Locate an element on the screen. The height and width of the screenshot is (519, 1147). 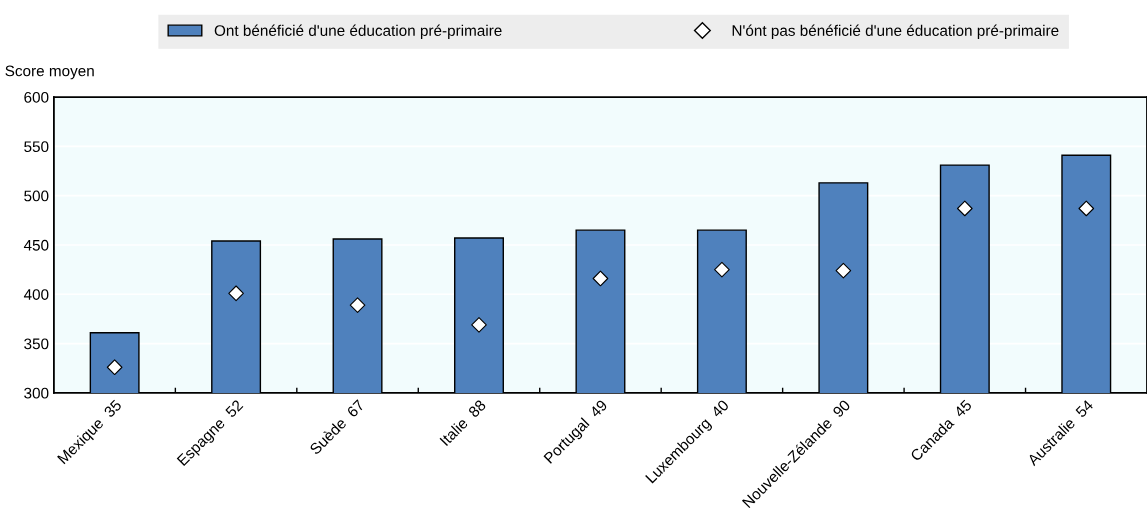
legend-label: Ont bénéficié d'une éducation pré-primaire is located at coordinates (358, 32).